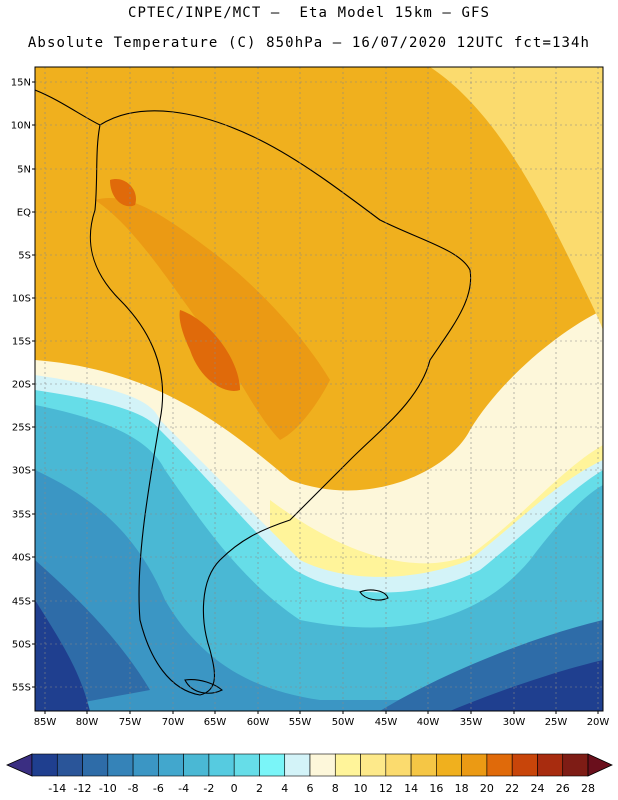 This screenshot has width=618, height=800. Describe the element at coordinates (386, 788) in the screenshot. I see `colorbar-label: 12` at that location.